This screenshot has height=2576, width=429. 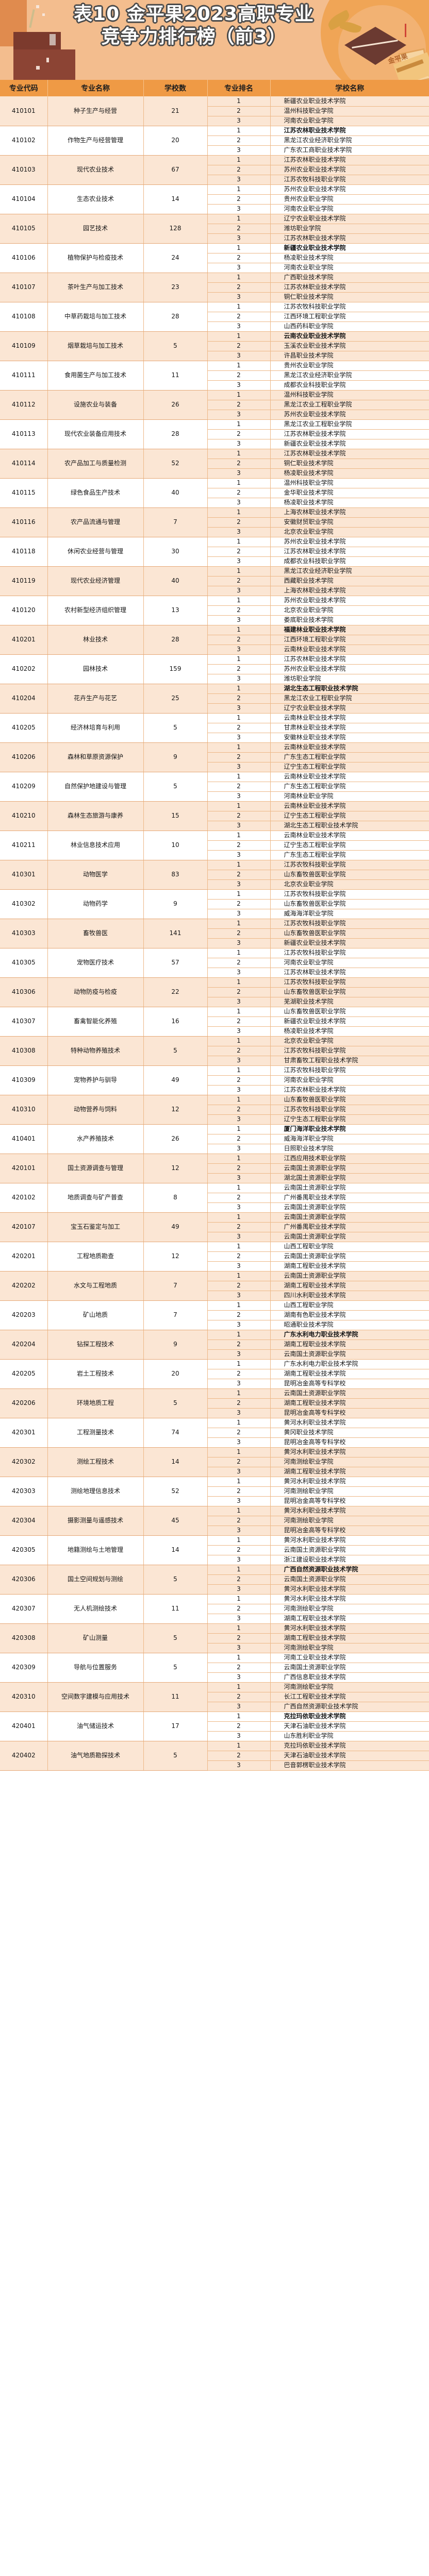 What do you see at coordinates (214, 1031) in the screenshot?
I see `table-row: 3 杨凌职业技术学院` at bounding box center [214, 1031].